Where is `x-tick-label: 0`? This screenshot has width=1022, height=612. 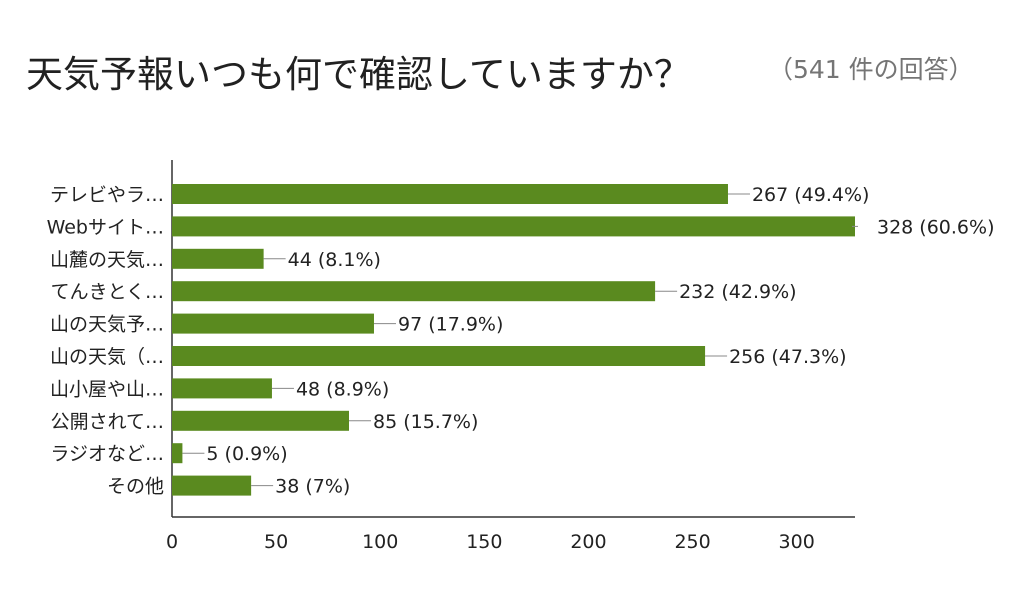
x-tick-label: 0 is located at coordinates (172, 542).